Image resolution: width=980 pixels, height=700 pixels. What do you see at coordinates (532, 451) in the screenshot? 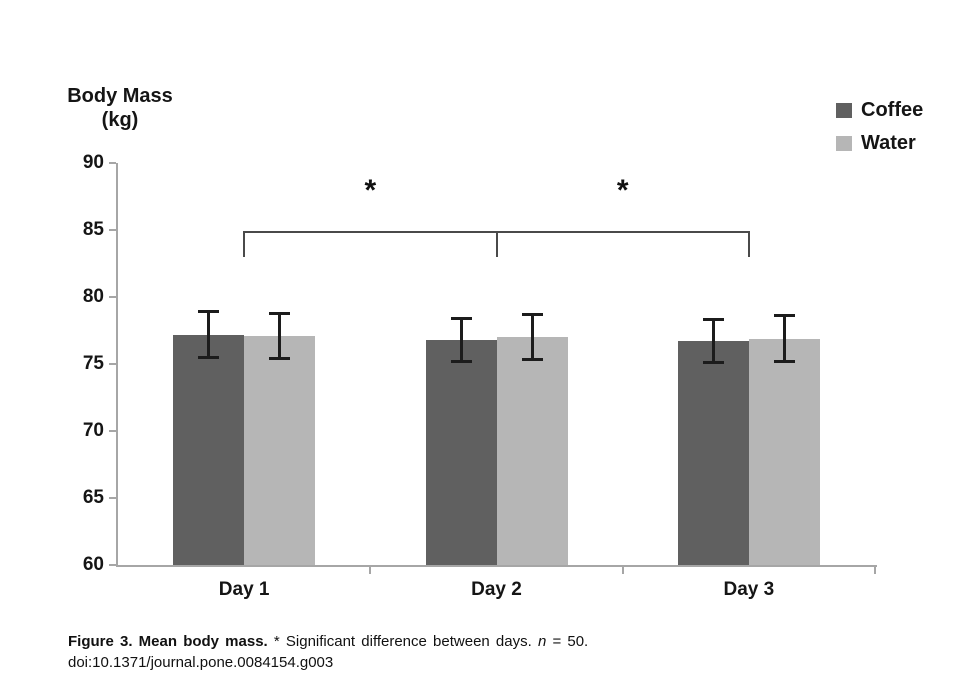
I see `bar-water-day2` at bounding box center [532, 451].